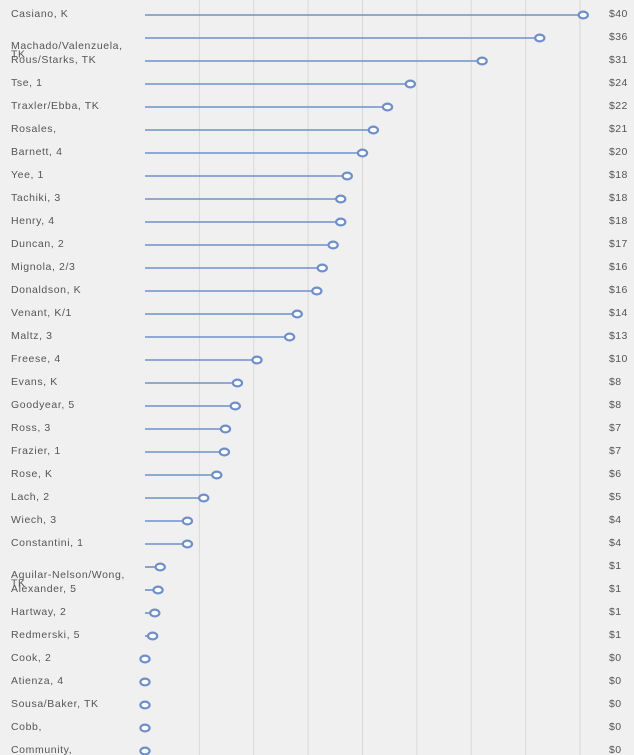  Describe the element at coordinates (618, 60) in the screenshot. I see `value-label: $31` at that location.